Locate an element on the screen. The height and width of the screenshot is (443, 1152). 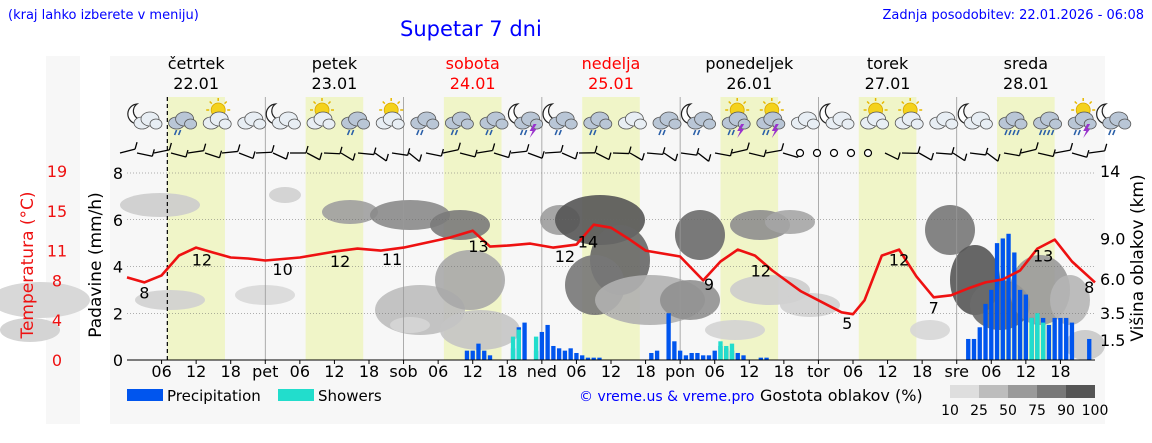
density-scale-label: 75 is located at coordinates (1037, 411).